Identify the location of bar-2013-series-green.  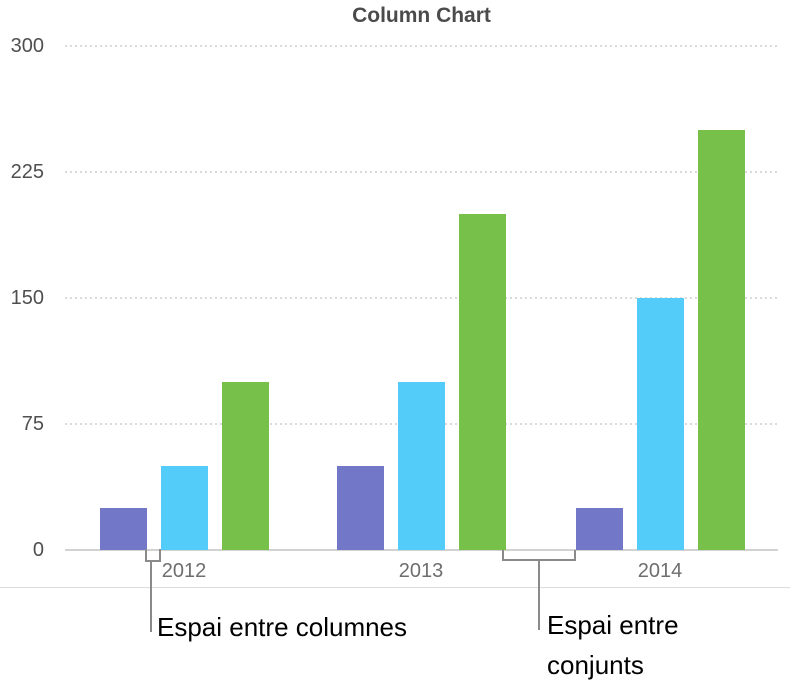
(482, 382).